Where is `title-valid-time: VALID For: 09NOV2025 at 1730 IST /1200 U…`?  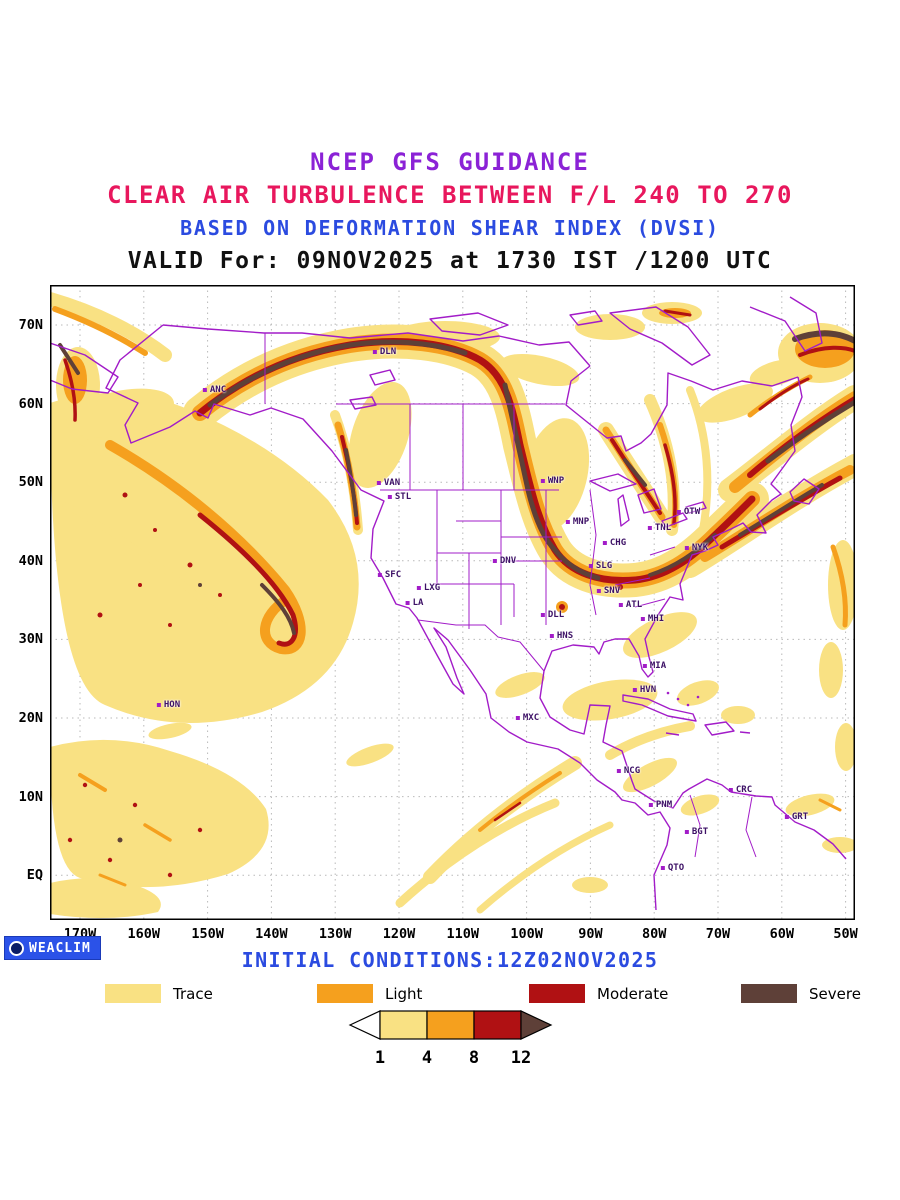
title-valid-time: VALID For: 09NOV2025 at 1730 IST /1200 U… is located at coordinates (450, 261).